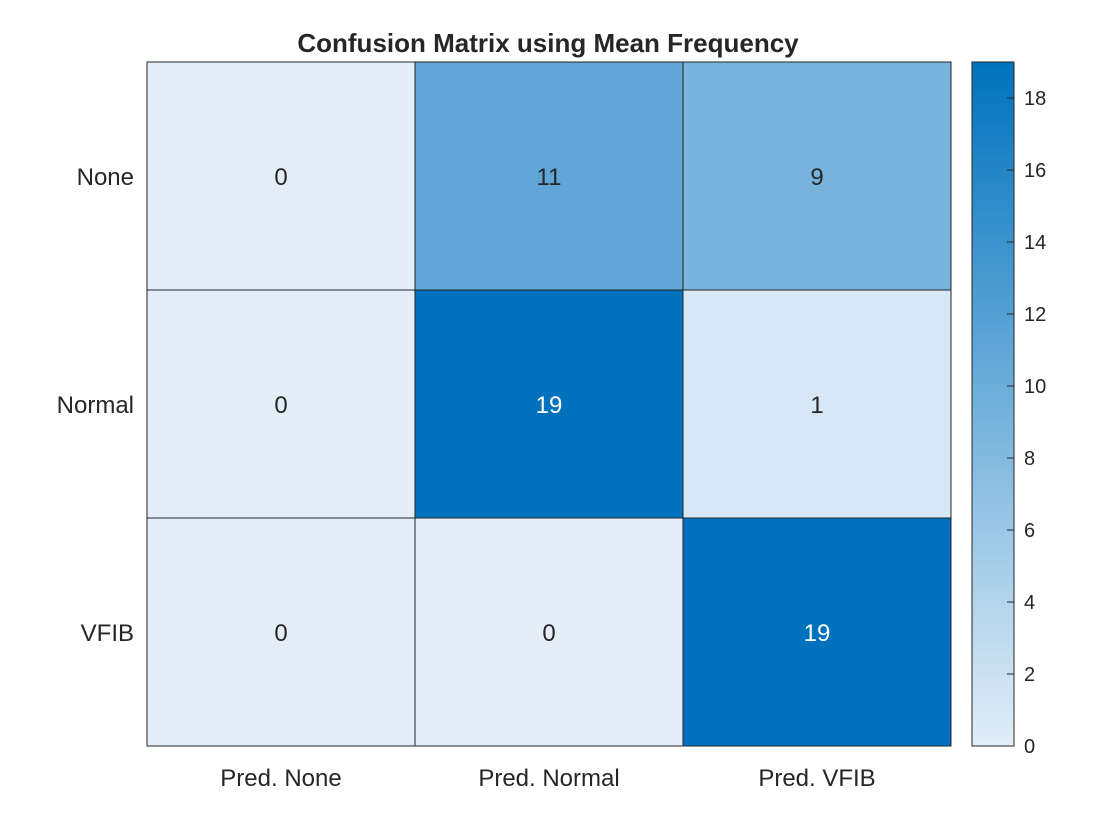 The width and height of the screenshot is (1120, 840). I want to click on colorbar-tick-label: 12, so click(1035, 315).